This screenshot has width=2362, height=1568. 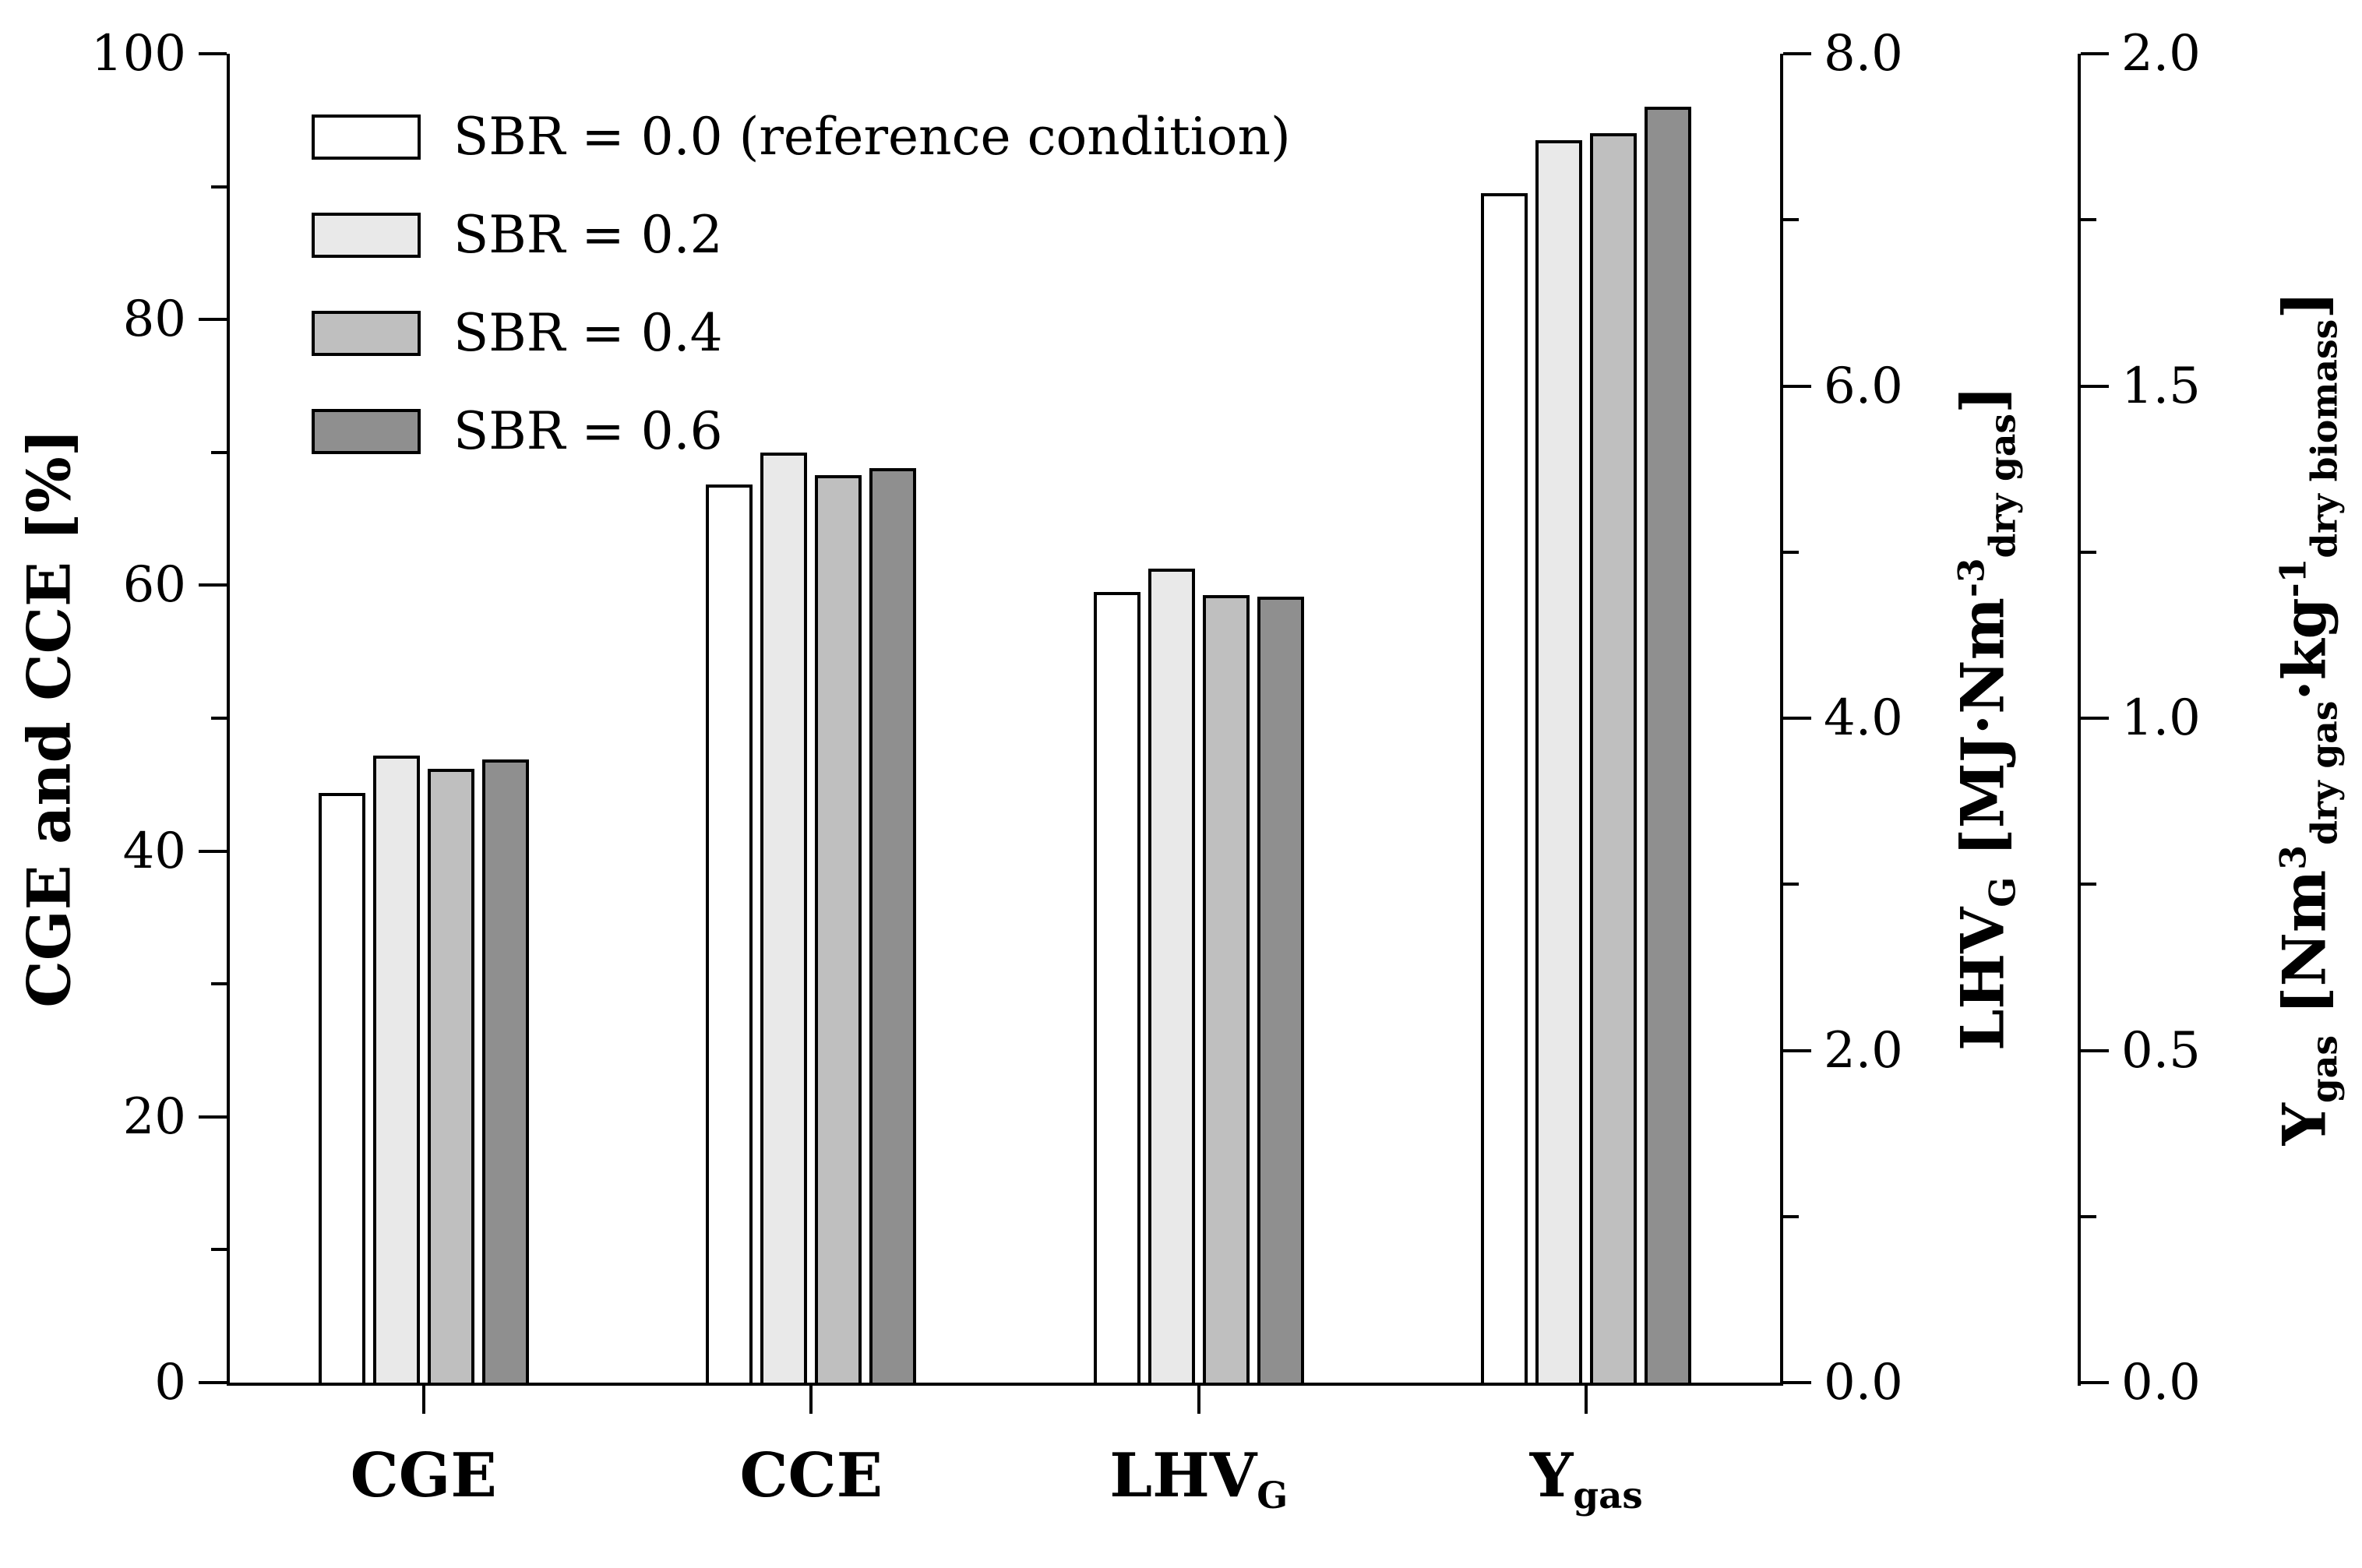 I want to click on legend-item-sbr-0-0: SBR = 0.0 (reference condition), so click(x=801, y=137).